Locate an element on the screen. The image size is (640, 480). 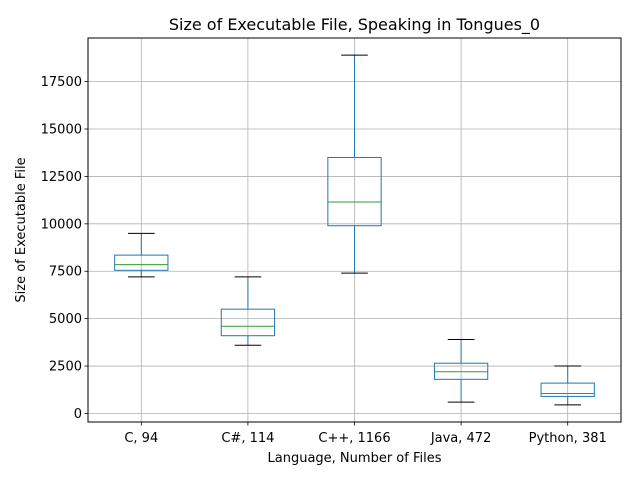
y-tick-label: 0 is located at coordinates (78, 414).